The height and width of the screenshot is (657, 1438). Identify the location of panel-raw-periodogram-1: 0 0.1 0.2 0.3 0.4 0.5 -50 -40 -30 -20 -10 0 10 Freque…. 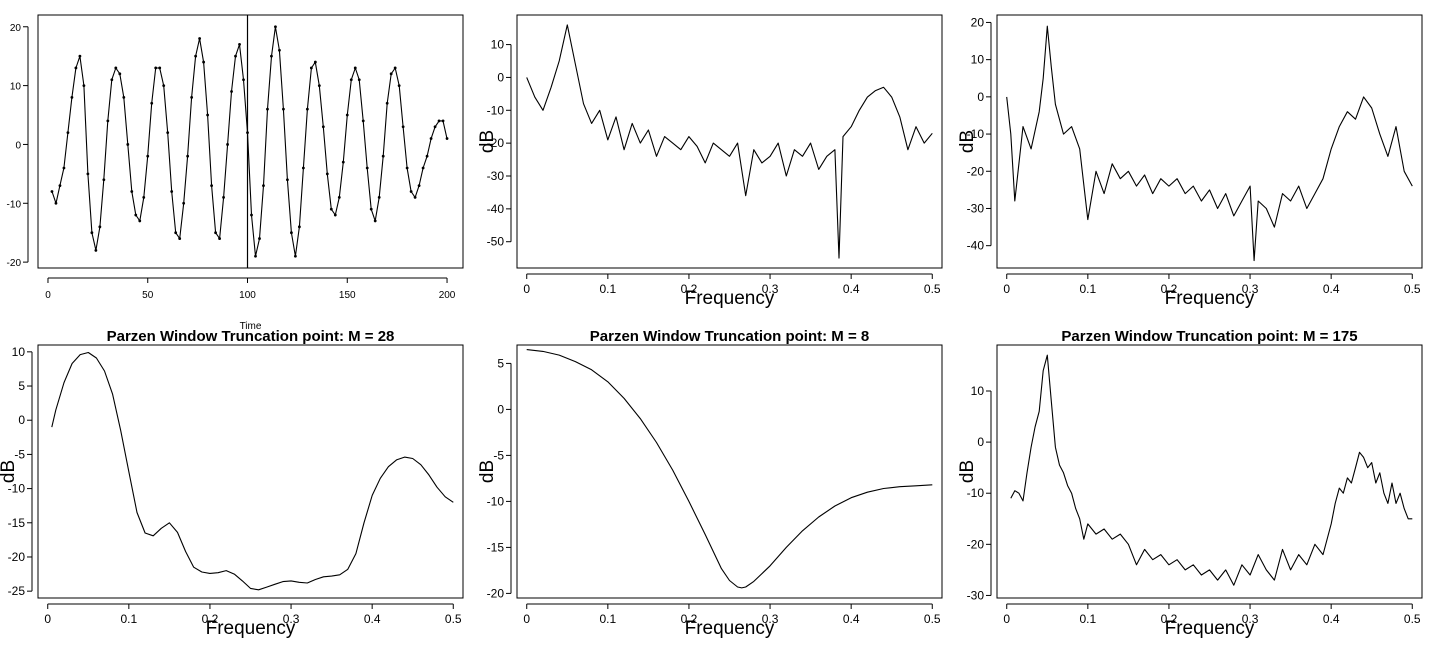
(710, 161).